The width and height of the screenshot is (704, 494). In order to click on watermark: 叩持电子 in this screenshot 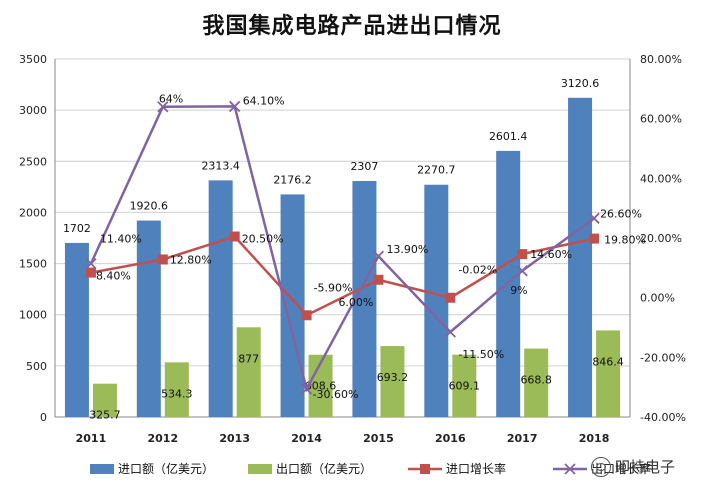, I will do `click(633, 466)`.